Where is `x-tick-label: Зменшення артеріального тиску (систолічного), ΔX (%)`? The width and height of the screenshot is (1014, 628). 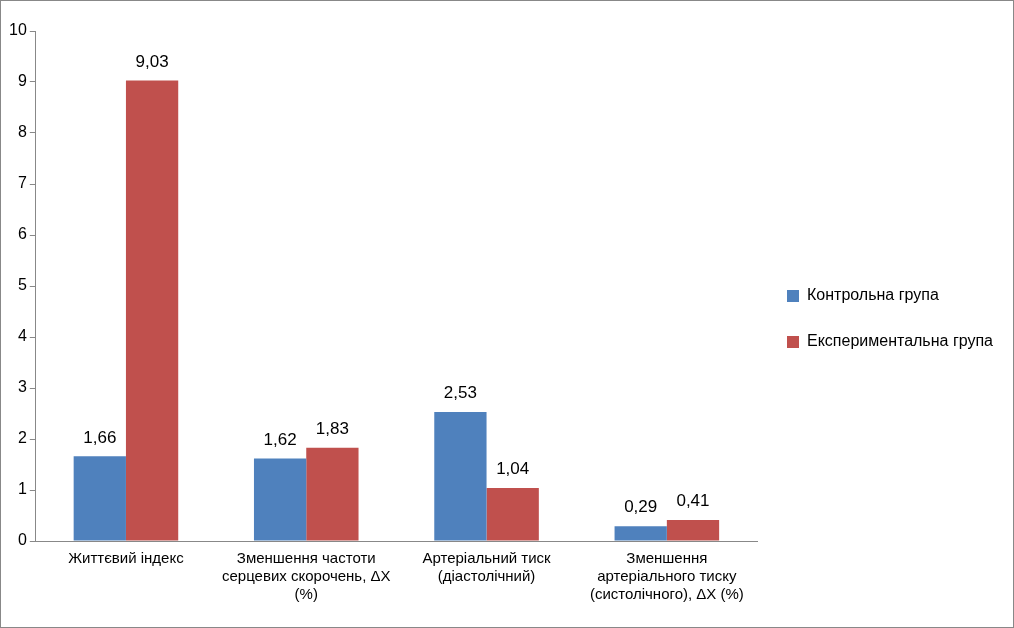
x-tick-label: Зменшення артеріального тиску (систолічного), ΔX (%) is located at coordinates (666, 576).